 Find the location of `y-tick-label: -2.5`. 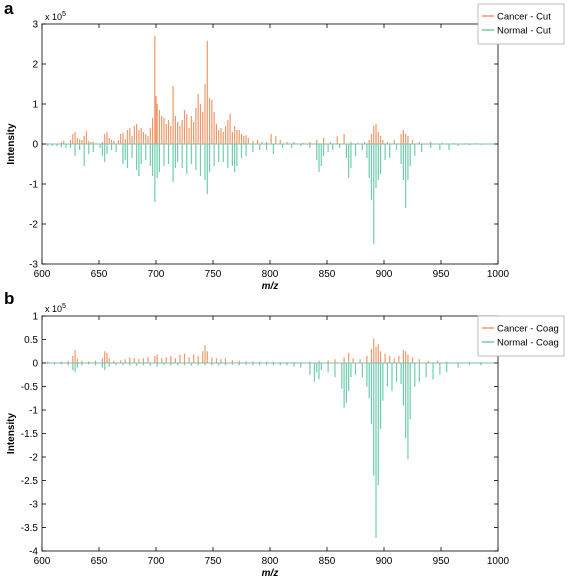

y-tick-label: -2.5 is located at coordinates (30, 481).